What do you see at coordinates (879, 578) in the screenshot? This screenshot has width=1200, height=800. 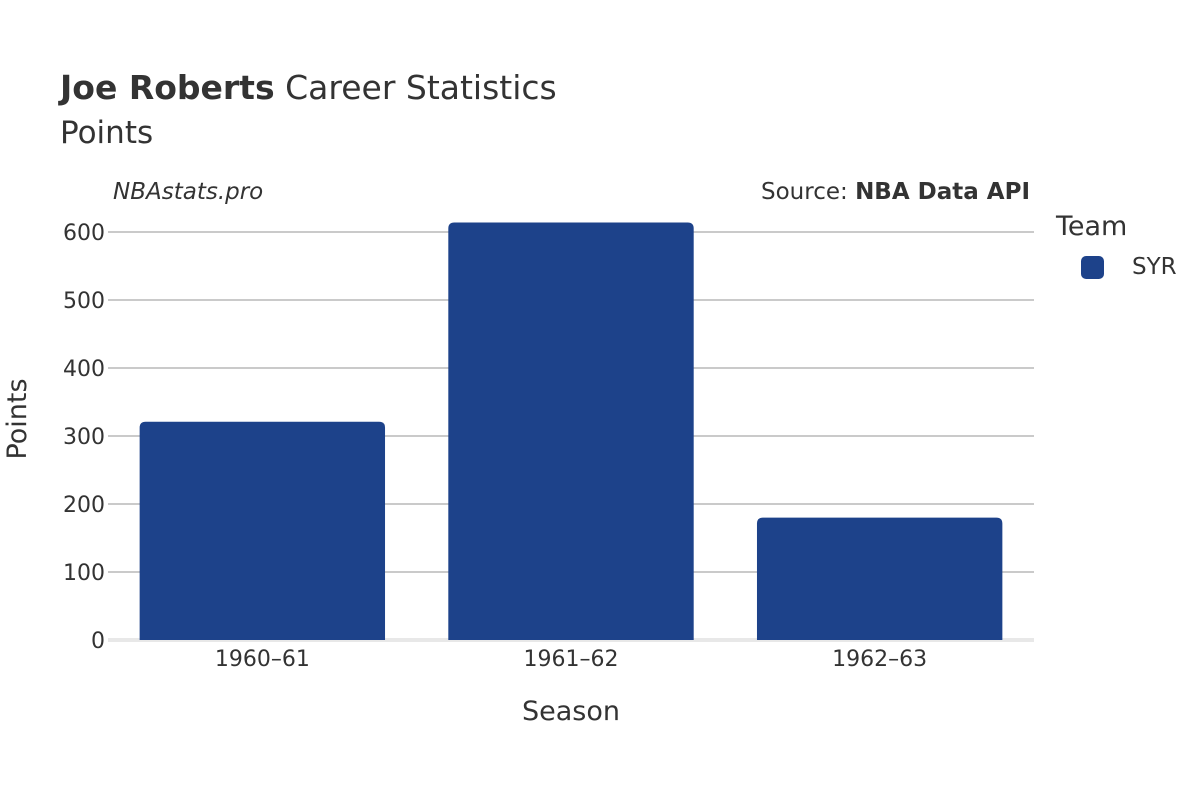 I see `bar-1962–63` at bounding box center [879, 578].